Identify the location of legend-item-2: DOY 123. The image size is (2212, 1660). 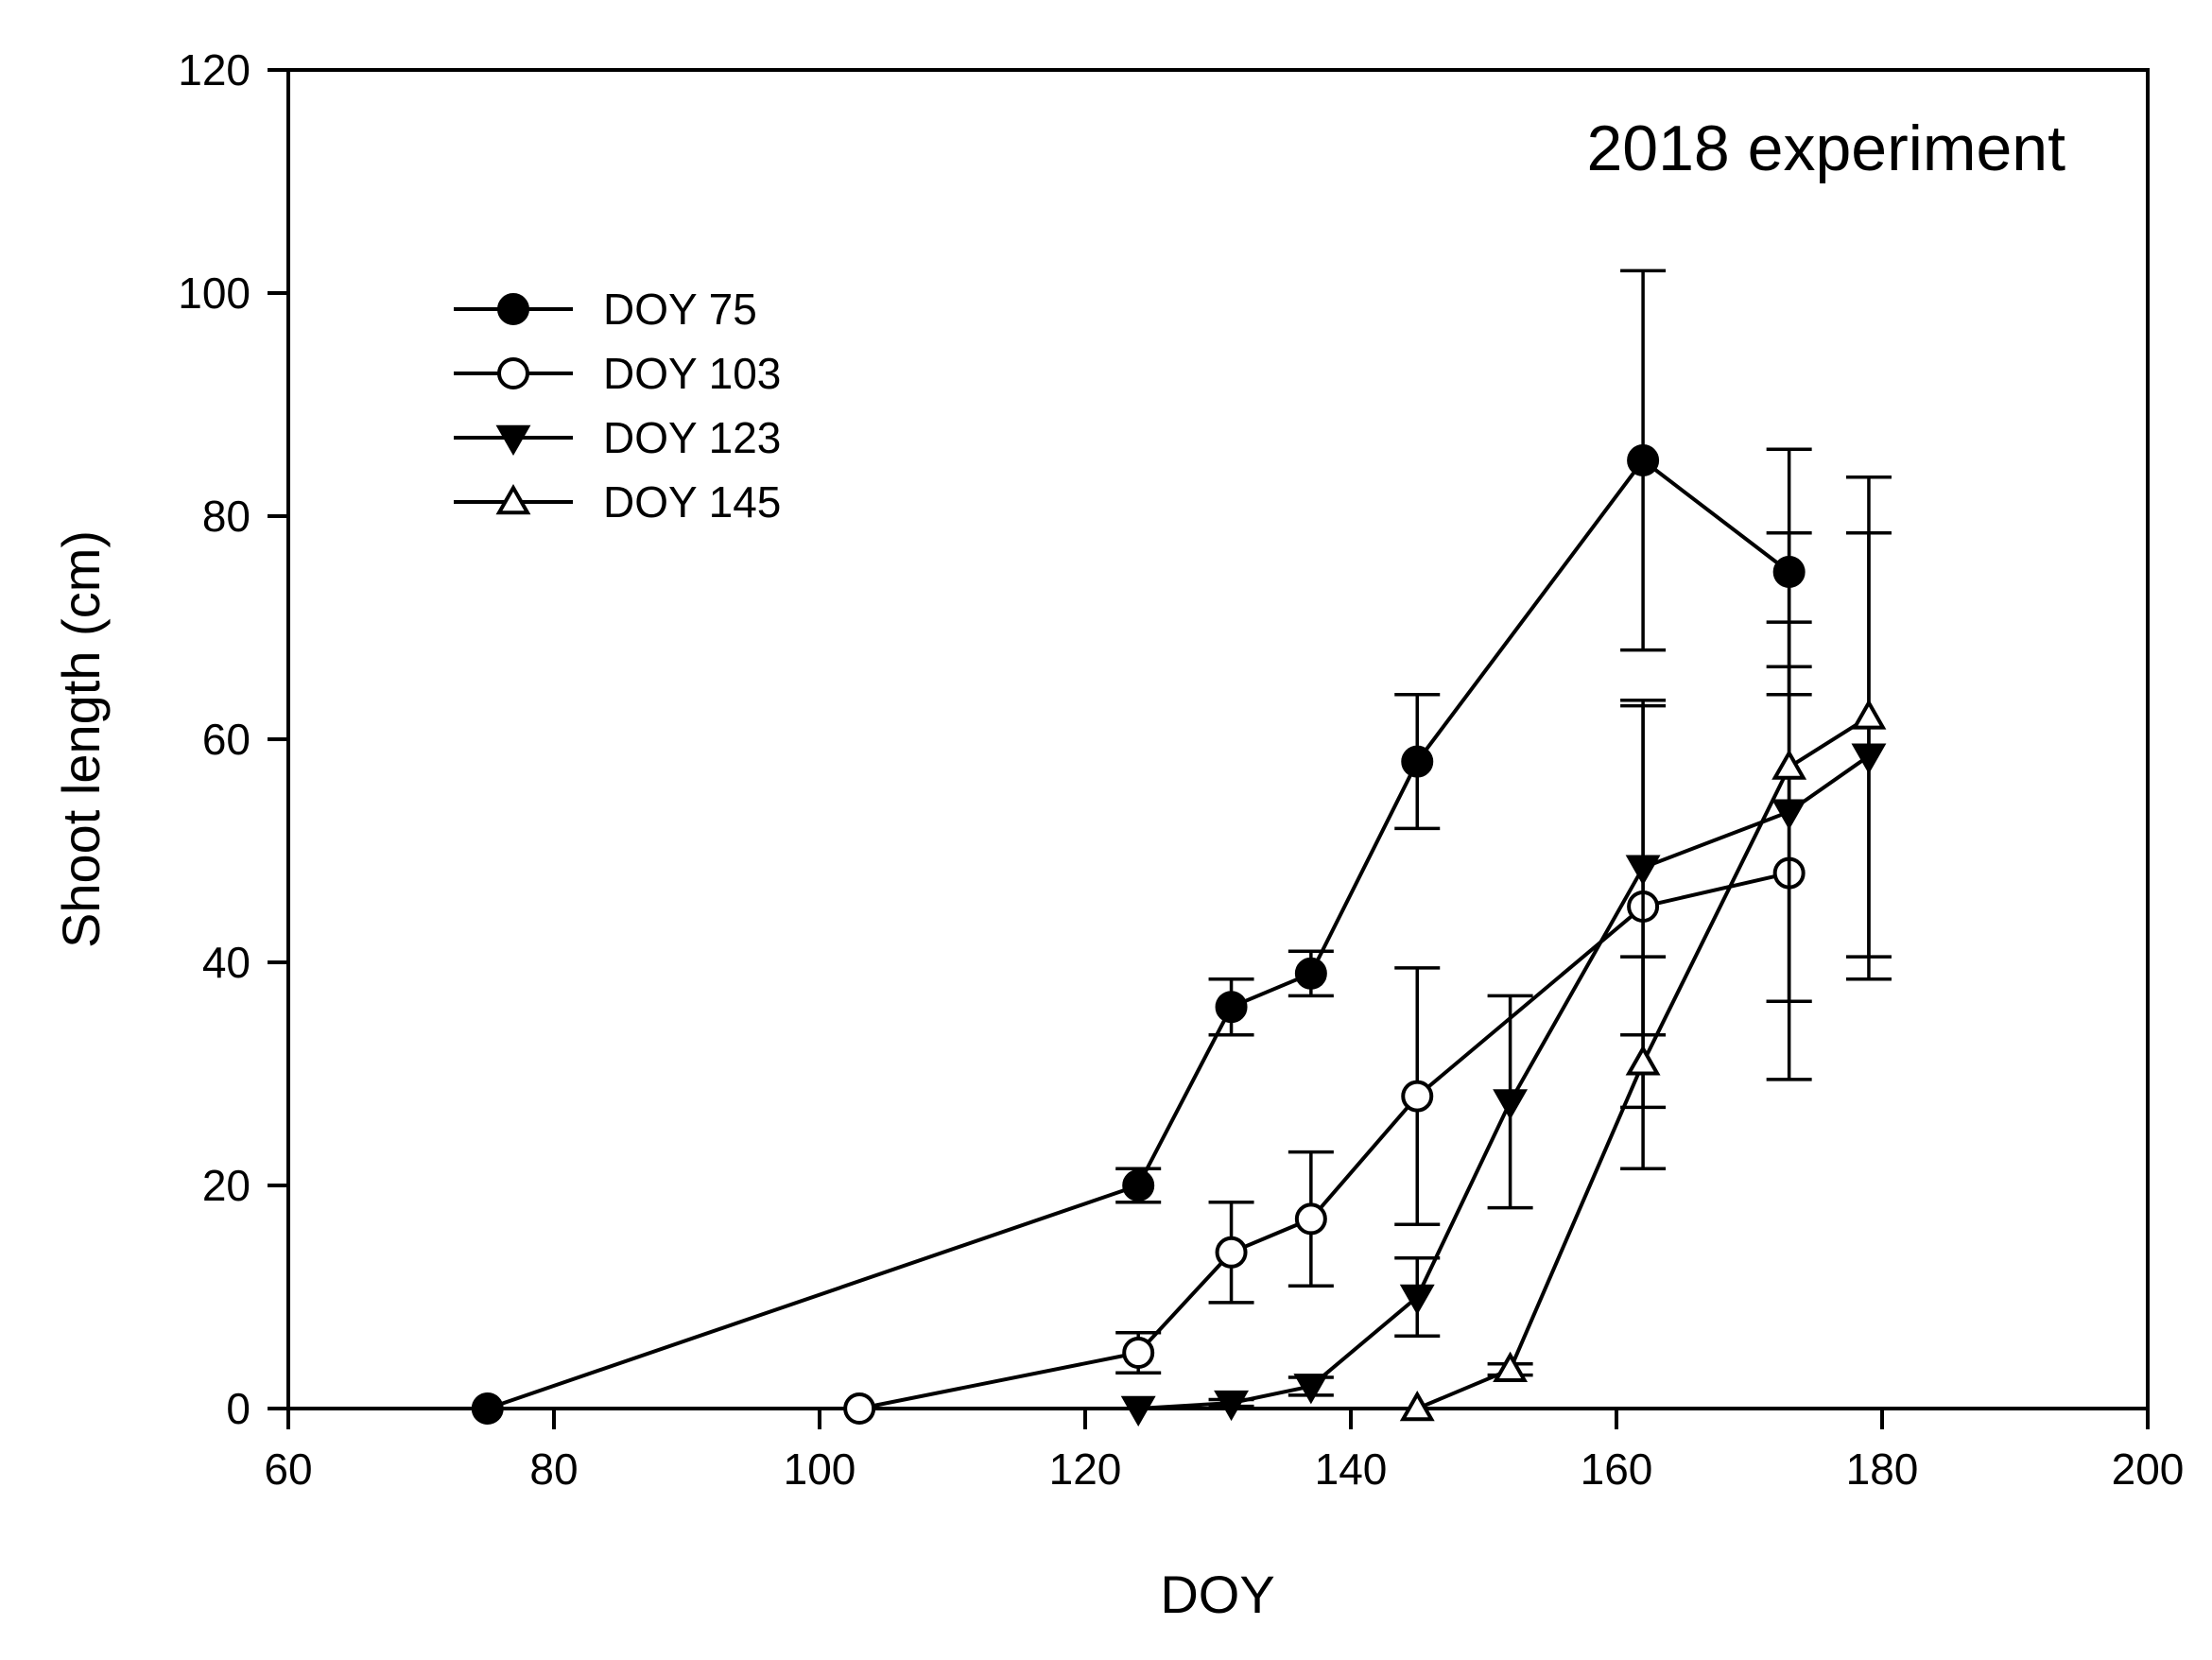
(617, 438).